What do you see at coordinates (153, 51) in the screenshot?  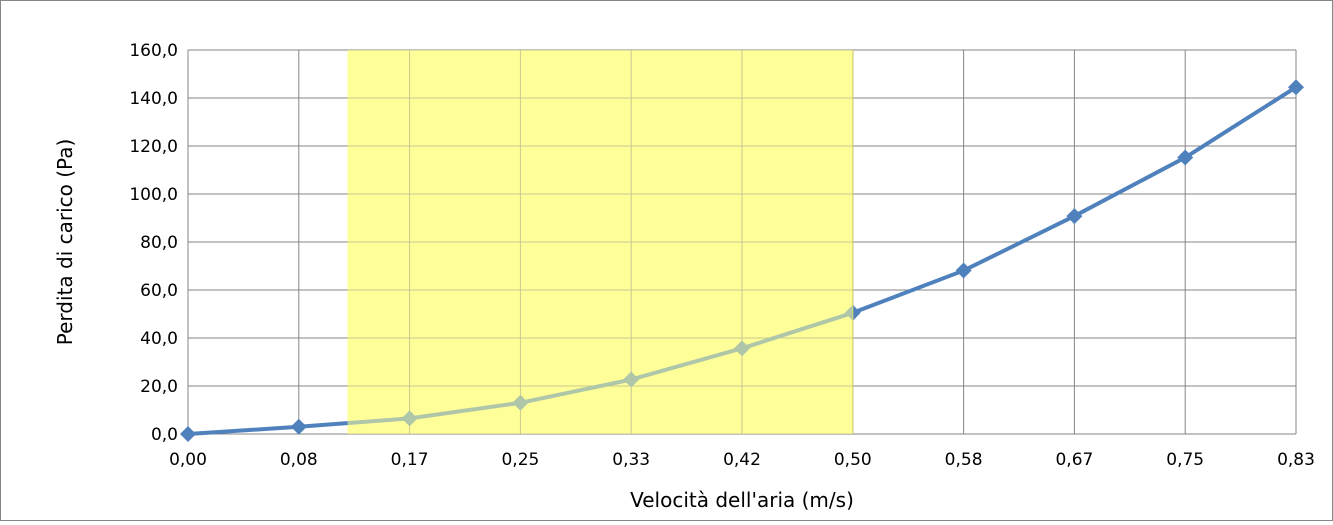 I see `y-tick-label: 160,0` at bounding box center [153, 51].